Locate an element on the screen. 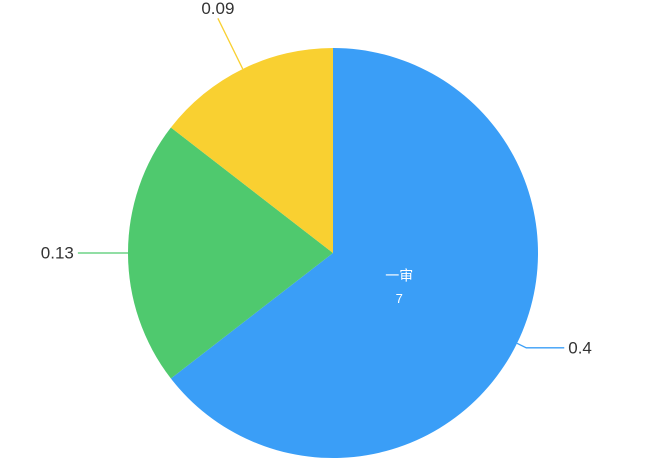 Image resolution: width=652 pixels, height=471 pixels. pie-outer-label-2: 0.09 is located at coordinates (217, 9).